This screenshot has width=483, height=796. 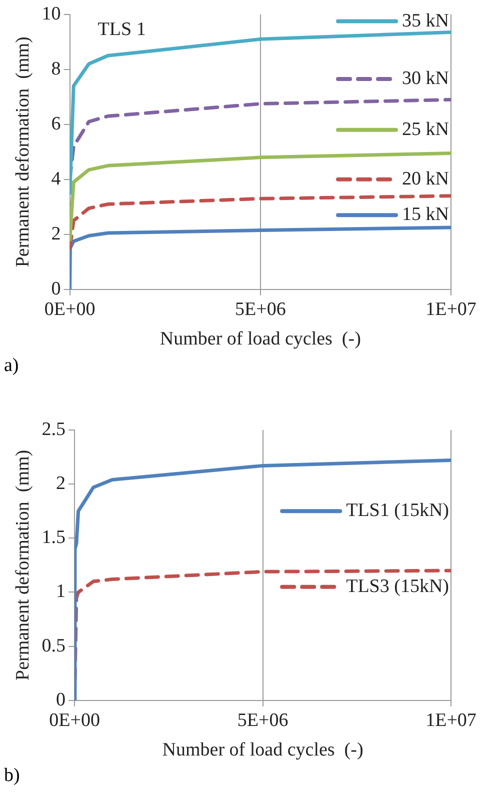 I want to click on chart-title: TLS 1, so click(x=122, y=29).